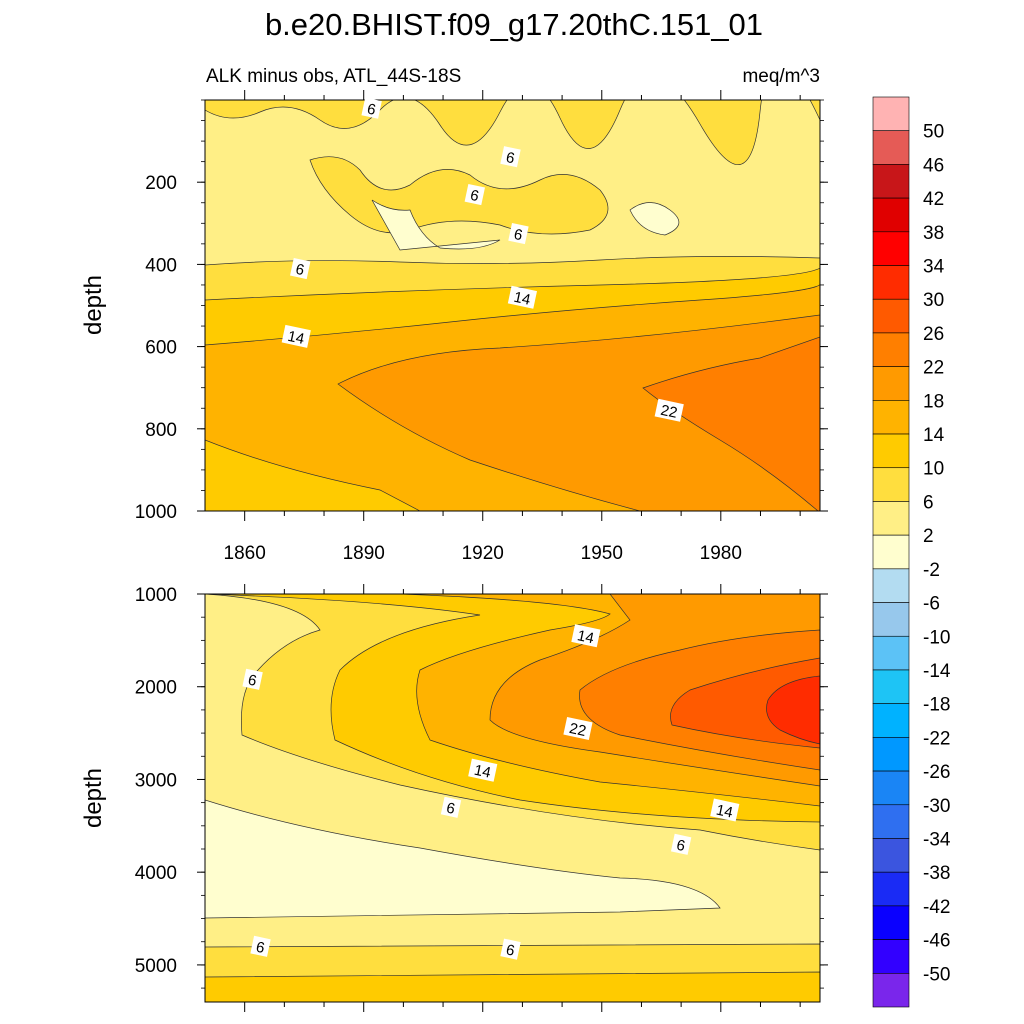 This screenshot has height=1024, width=1024. What do you see at coordinates (933, 368) in the screenshot?
I see `colorbar-label: 22` at bounding box center [933, 368].